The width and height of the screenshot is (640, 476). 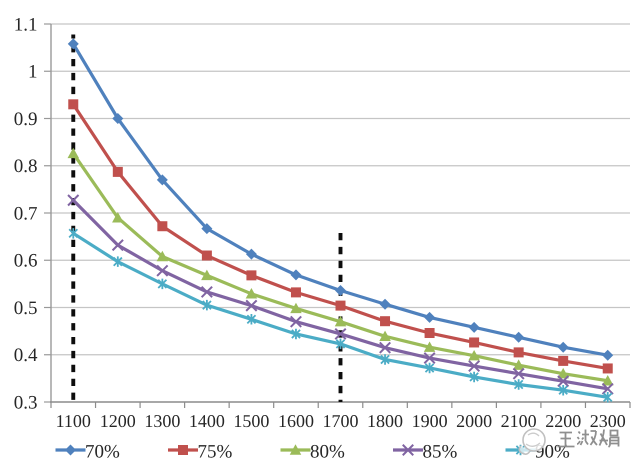 I want to click on svg-text: 2100, so click(x=519, y=421).